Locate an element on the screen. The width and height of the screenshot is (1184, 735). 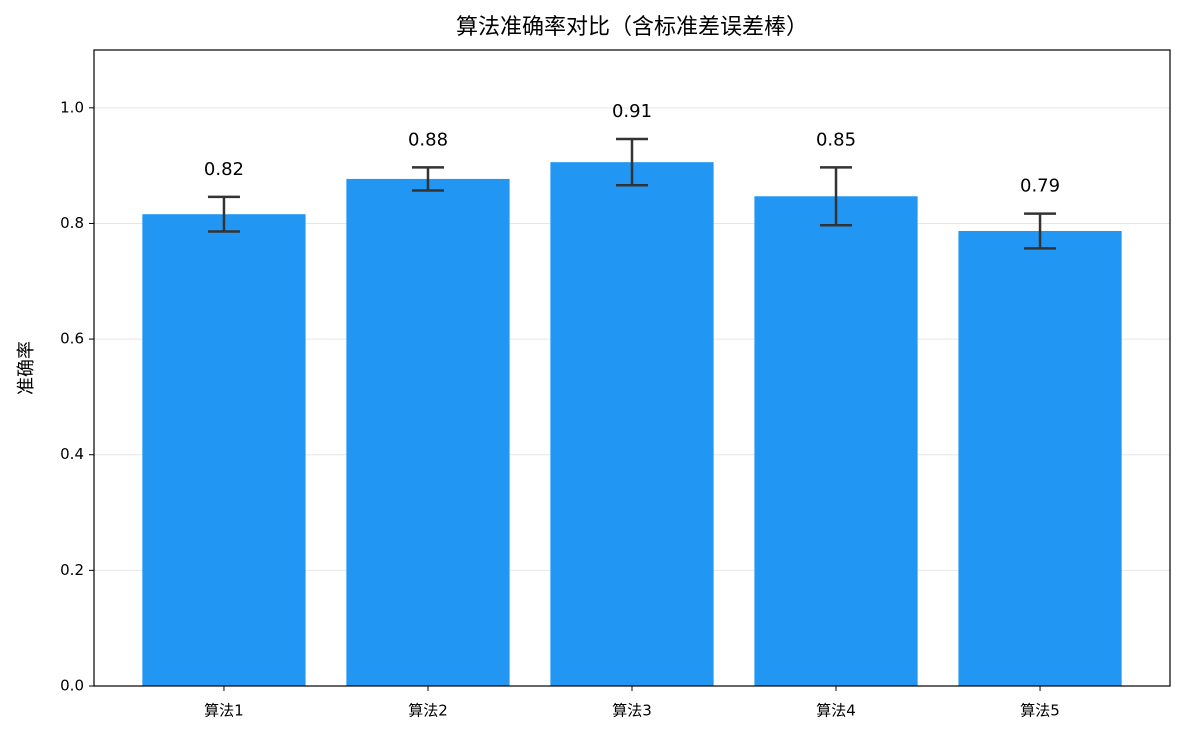
y-axis-label: 准确率 is located at coordinates (26, 368).